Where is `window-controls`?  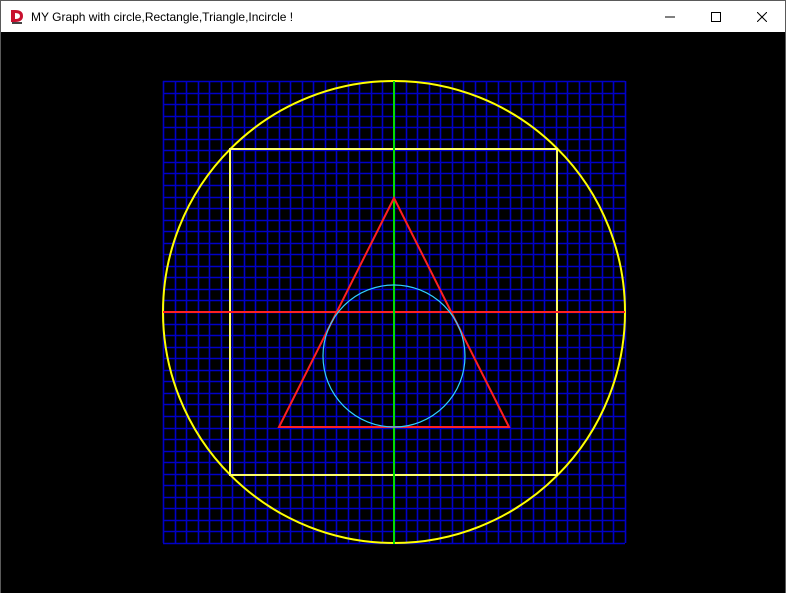
window-controls is located at coordinates (716, 16).